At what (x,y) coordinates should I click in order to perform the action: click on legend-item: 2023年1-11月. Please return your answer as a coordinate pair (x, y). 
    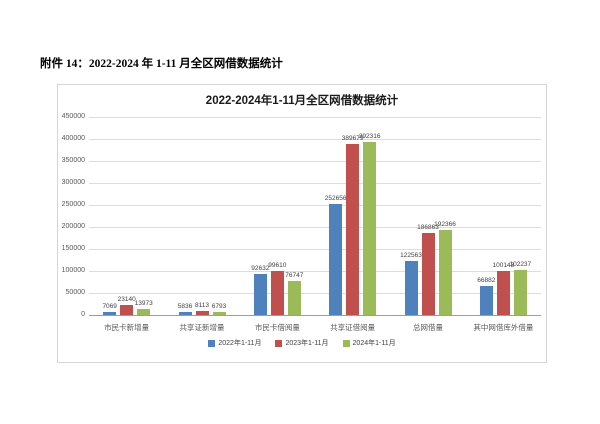
    Looking at the image, I should click on (302, 343).